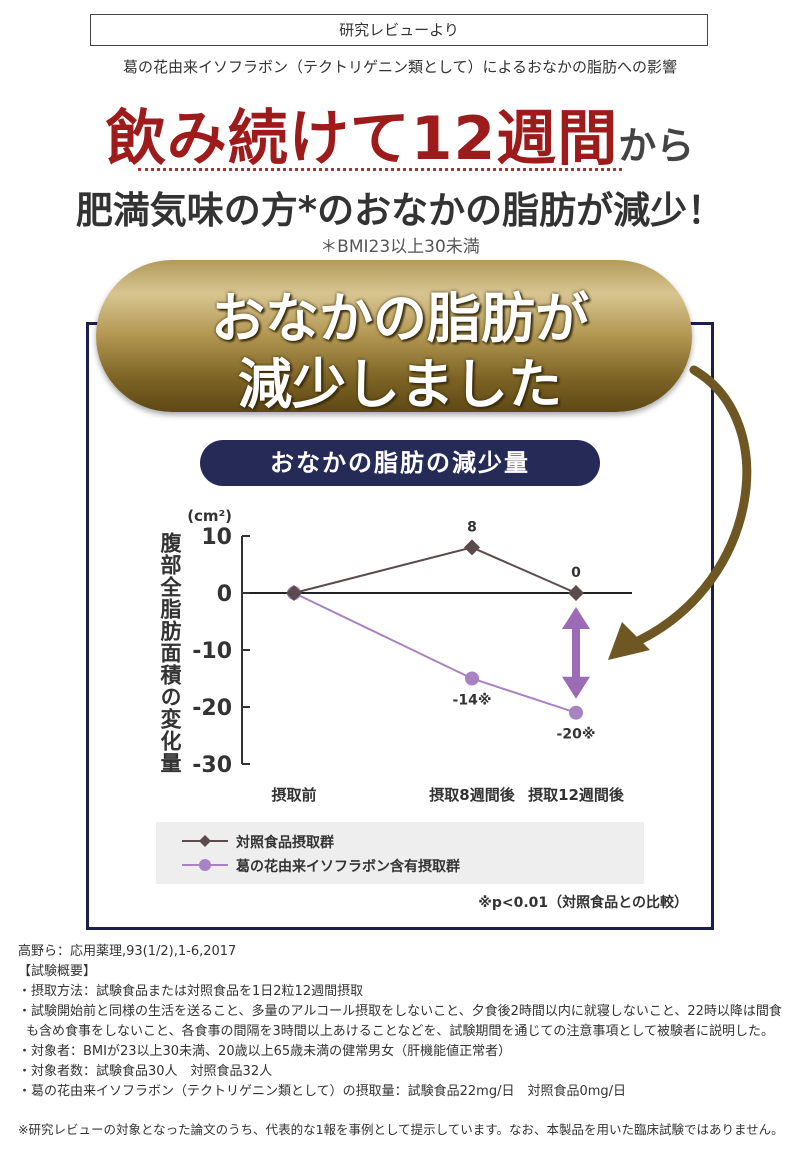  Describe the element at coordinates (576, 618) in the screenshot. I see `difference-arrow-up-icon` at that location.